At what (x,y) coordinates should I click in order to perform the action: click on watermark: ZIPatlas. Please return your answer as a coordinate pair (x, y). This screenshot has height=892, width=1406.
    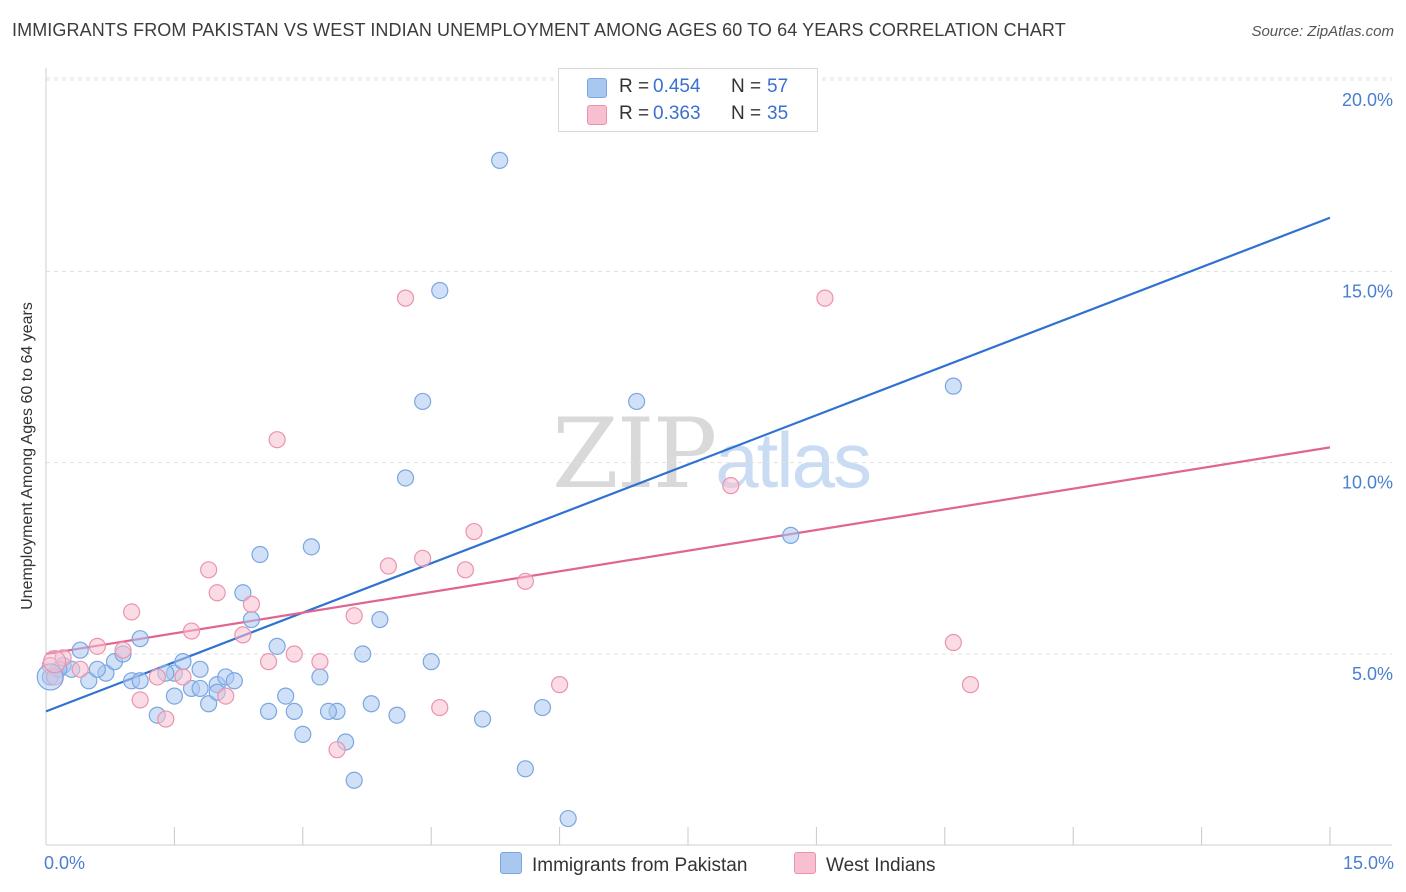
    Looking at the image, I should click on (712, 454).